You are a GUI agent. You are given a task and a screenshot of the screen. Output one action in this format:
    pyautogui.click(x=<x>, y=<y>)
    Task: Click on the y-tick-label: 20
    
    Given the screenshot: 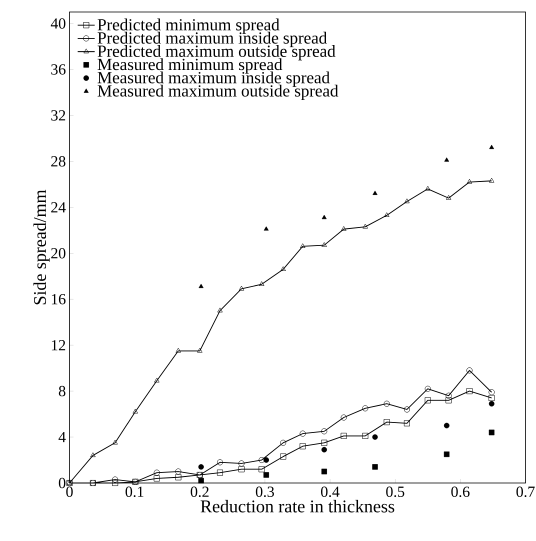 What is the action you would take?
    pyautogui.click(x=58, y=253)
    